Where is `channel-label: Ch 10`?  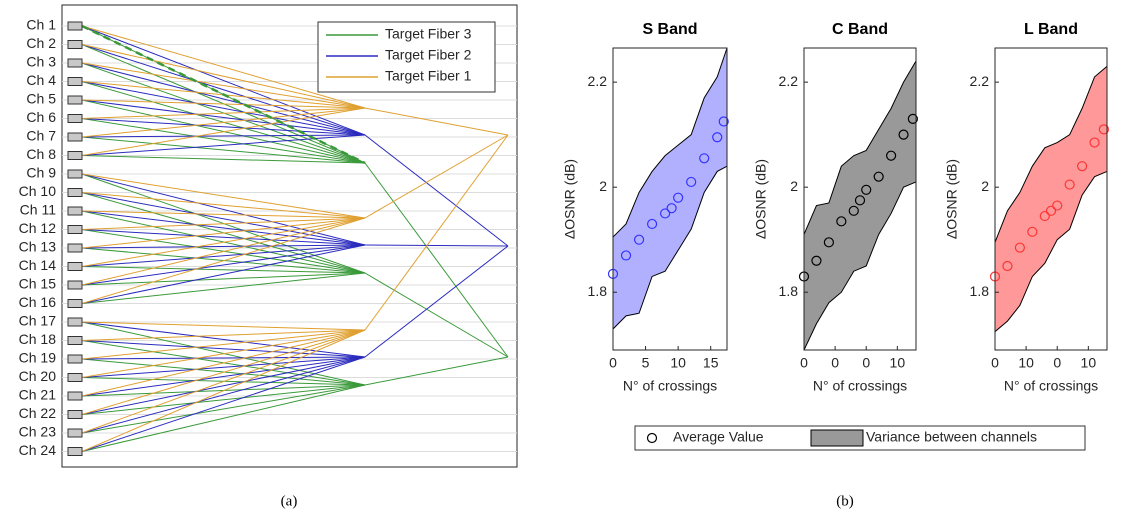 channel-label: Ch 10 is located at coordinates (38, 191).